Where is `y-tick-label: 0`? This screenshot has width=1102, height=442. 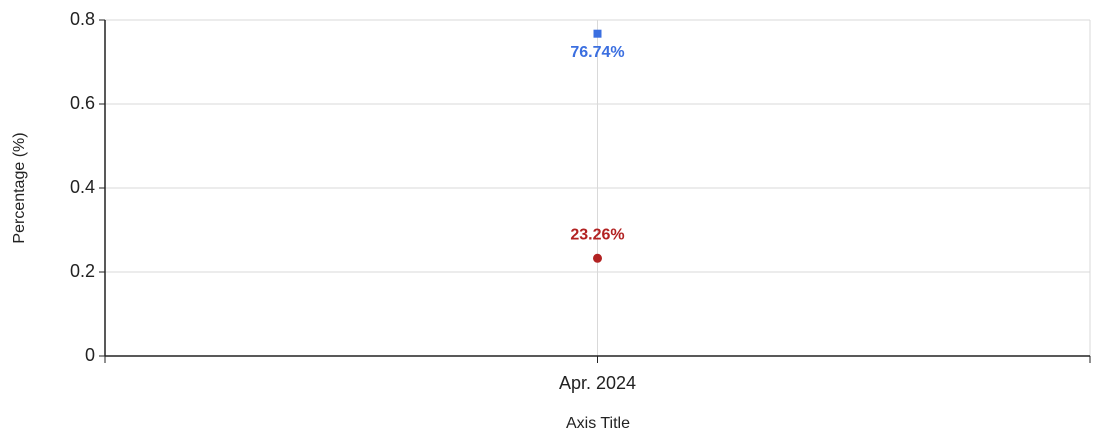
y-tick-label: 0 is located at coordinates (90, 355).